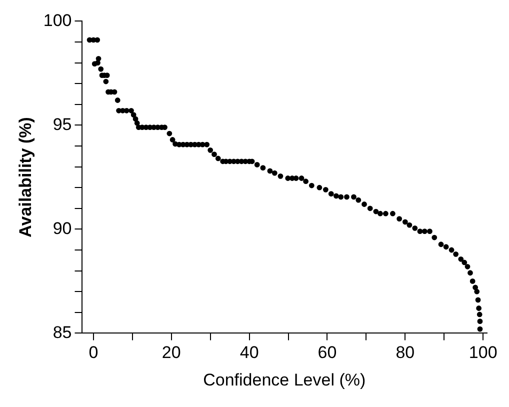 The image size is (509, 407). I want to click on x-tick-label: 0, so click(93, 352).